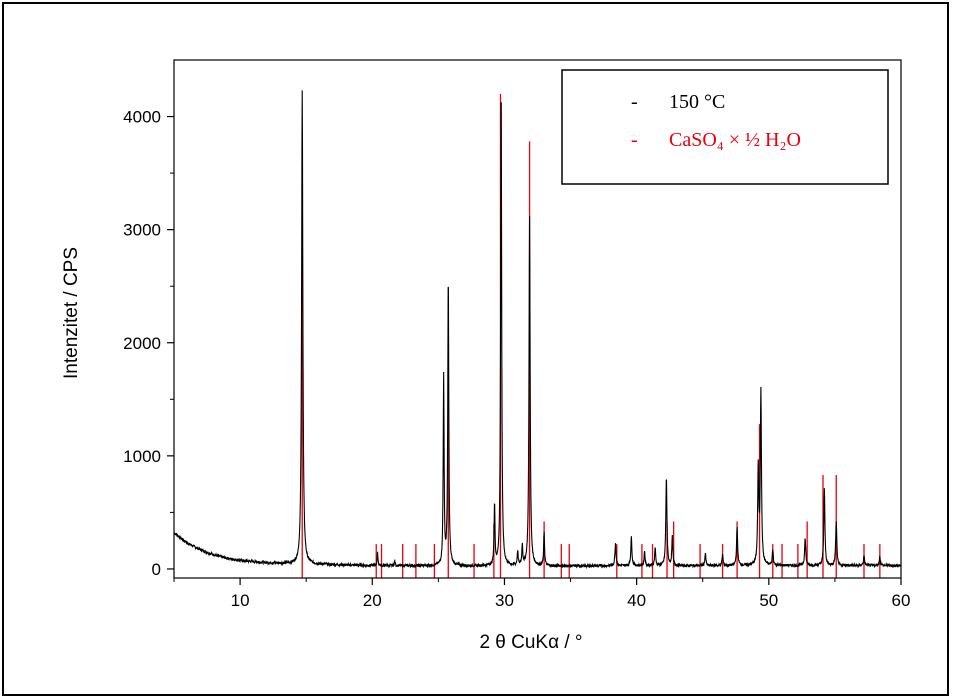 Image resolution: width=953 pixels, height=700 pixels. I want to click on y-tick-label: 4000, so click(142, 117).